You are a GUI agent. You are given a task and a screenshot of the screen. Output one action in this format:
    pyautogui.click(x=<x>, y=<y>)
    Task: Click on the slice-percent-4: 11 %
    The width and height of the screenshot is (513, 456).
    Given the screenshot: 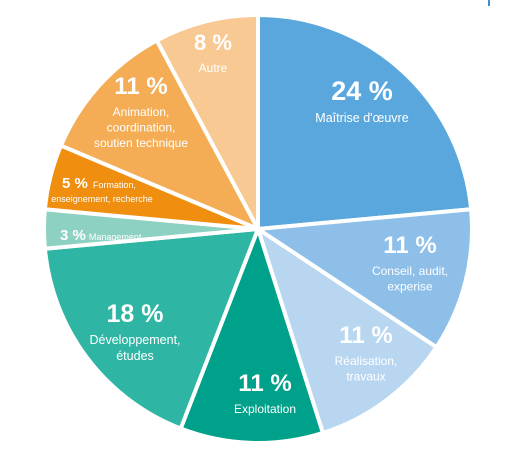 What is the action you would take?
    pyautogui.click(x=264, y=383)
    